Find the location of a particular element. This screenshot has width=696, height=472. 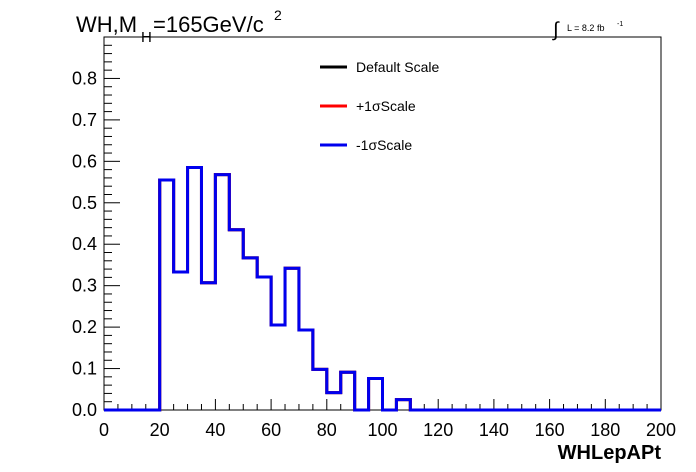

y-axis-tick-labels: 0.0 0.1 0.2 0.3 0.4 0.5 0.6 0.7 0.8 is located at coordinates (84, 244).